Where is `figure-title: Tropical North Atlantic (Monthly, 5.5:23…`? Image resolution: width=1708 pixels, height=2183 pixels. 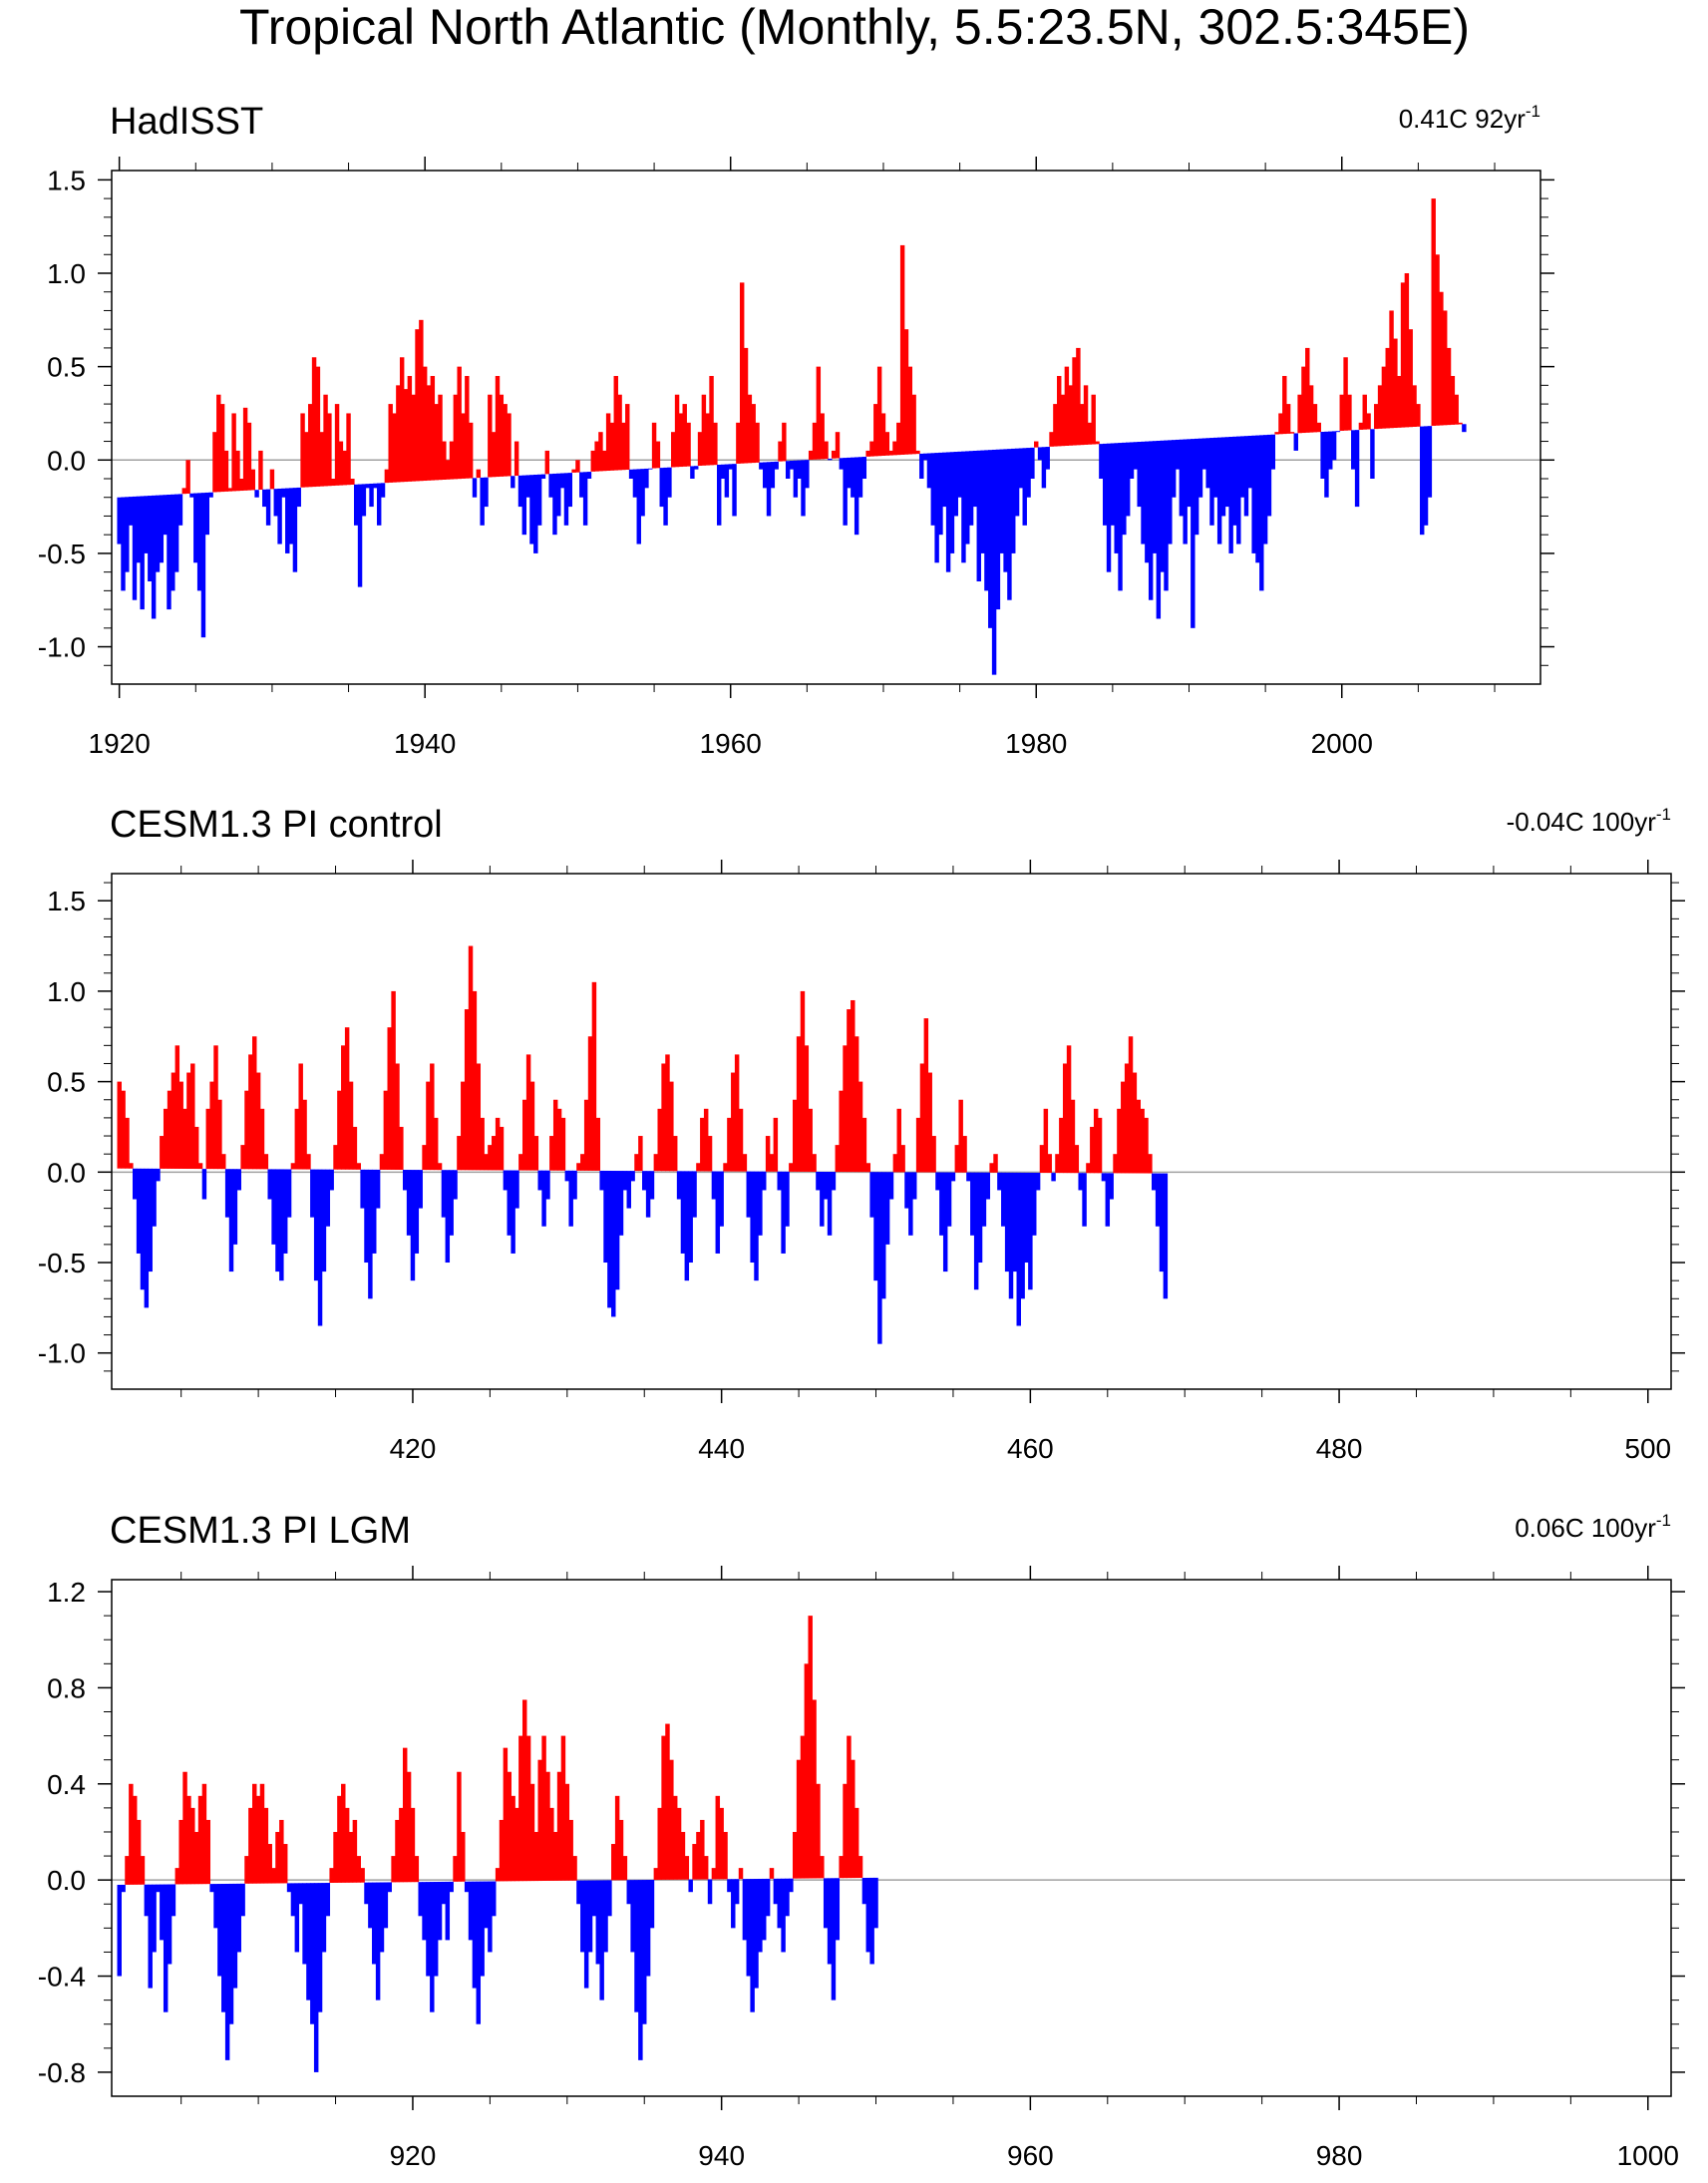 figure-title: Tropical North Atlantic (Monthly, 5.5:23… is located at coordinates (855, 27).